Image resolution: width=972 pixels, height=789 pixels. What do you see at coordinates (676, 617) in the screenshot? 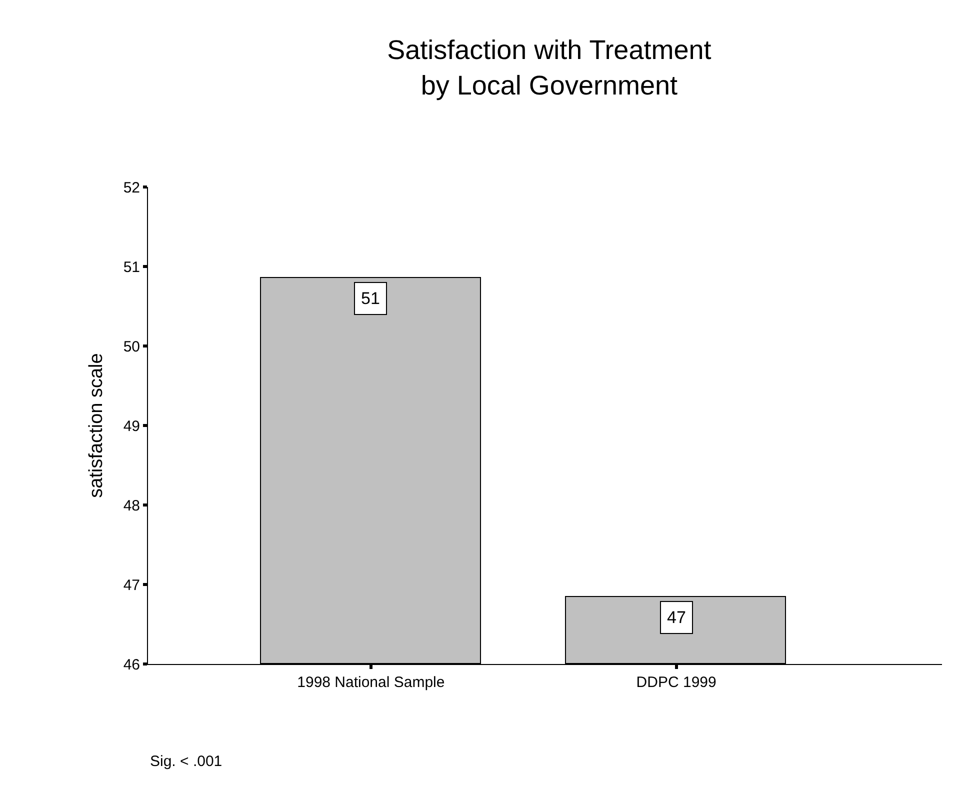
I see `data-label: 47` at bounding box center [676, 617].